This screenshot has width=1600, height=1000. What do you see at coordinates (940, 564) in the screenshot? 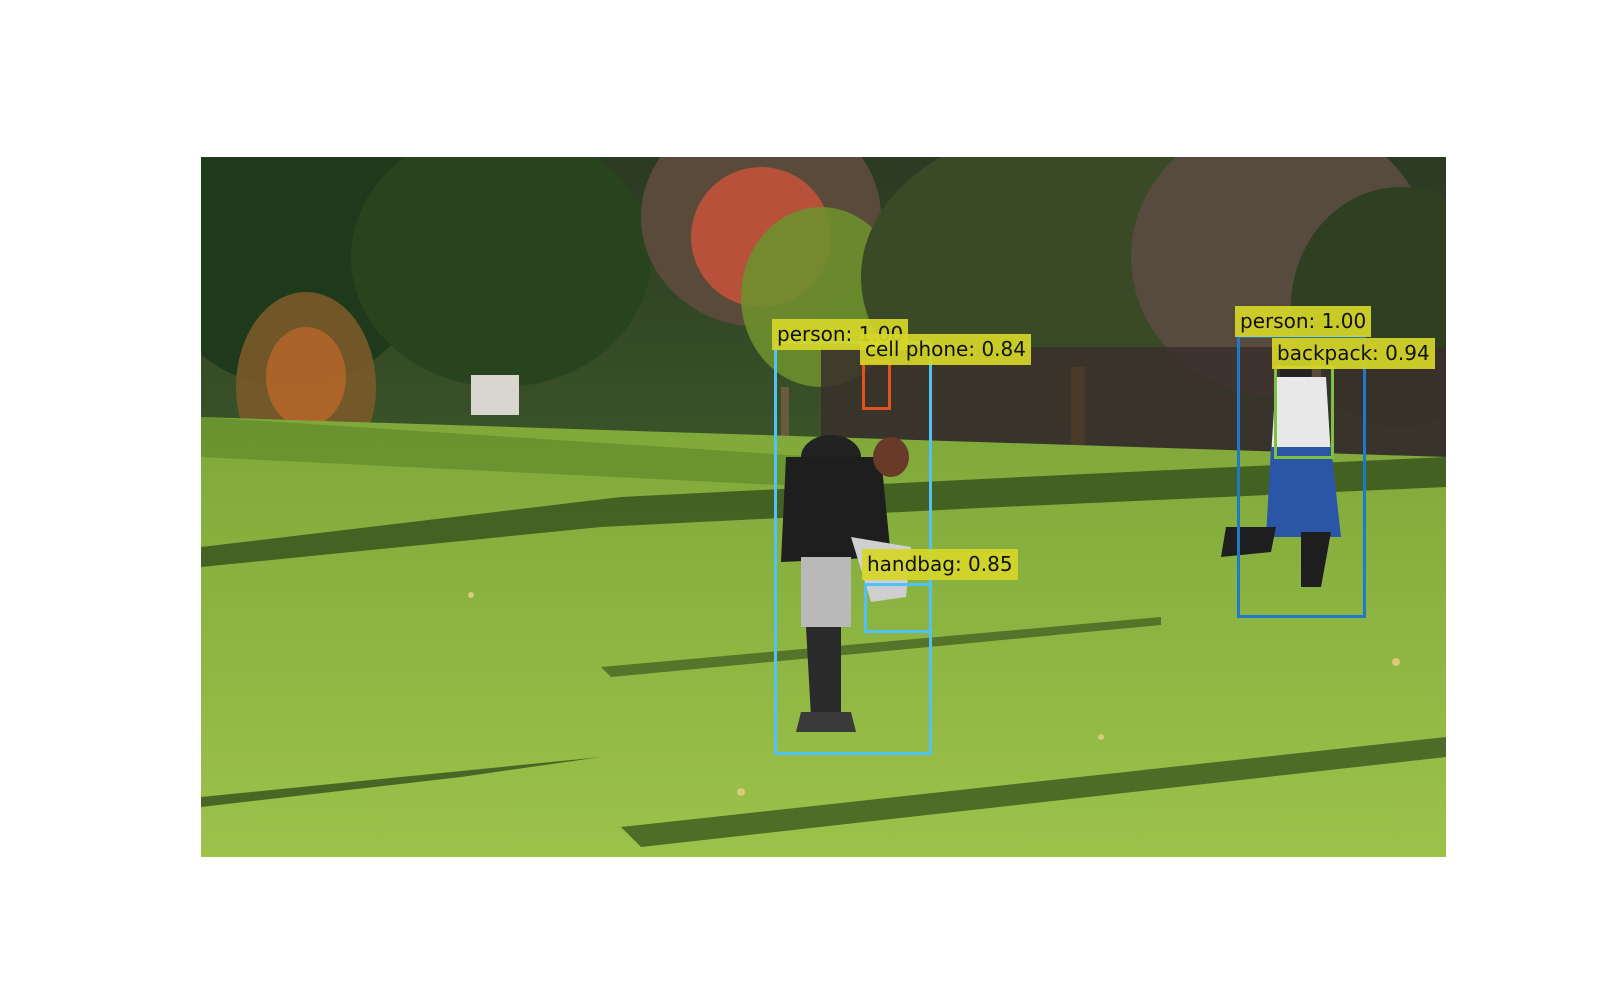
I see `detection-label-handbag: handbag: 0.85` at bounding box center [940, 564].